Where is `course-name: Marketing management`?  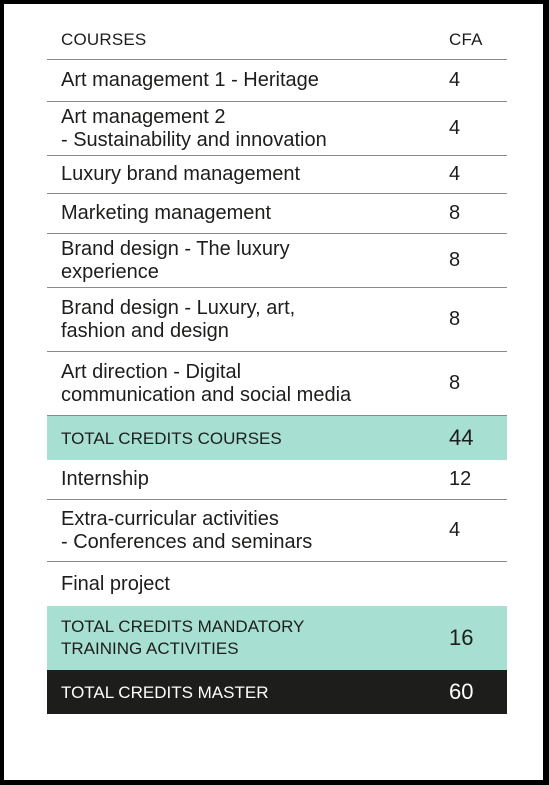
course-name: Marketing management is located at coordinates (166, 213).